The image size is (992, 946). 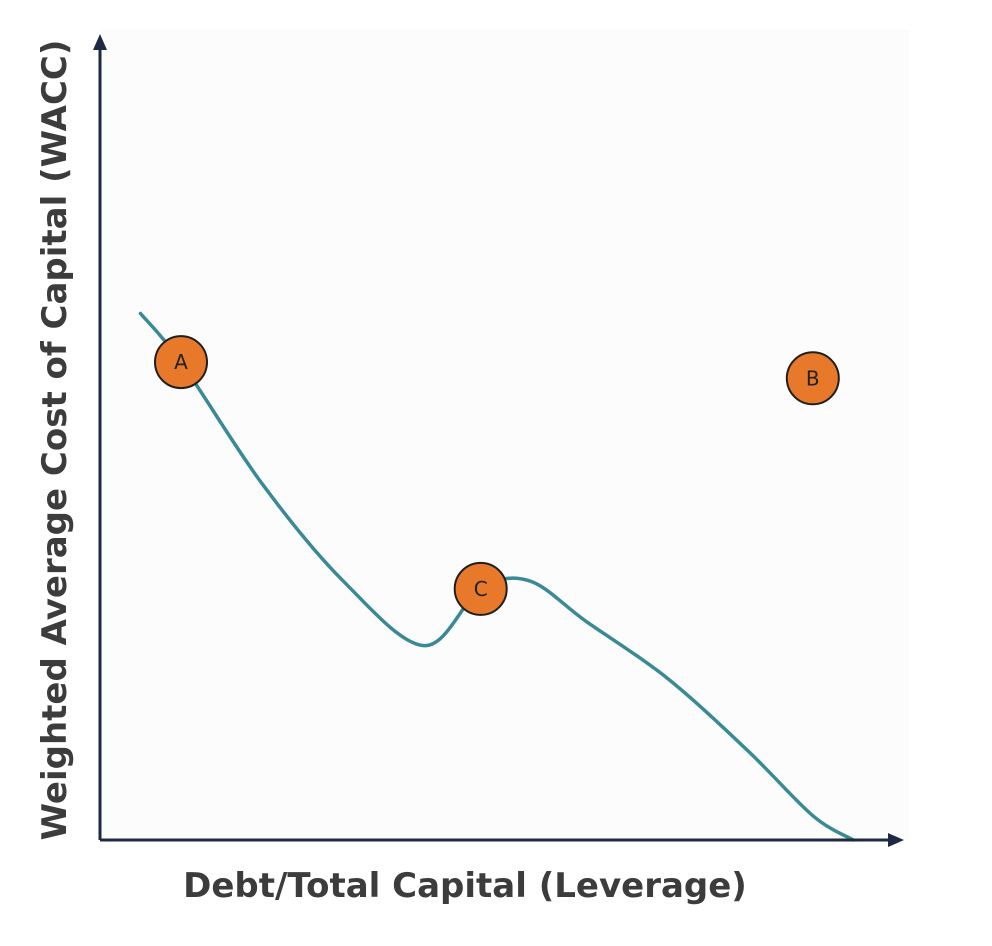 What do you see at coordinates (100, 42) in the screenshot?
I see `y-axis-arrowhead` at bounding box center [100, 42].